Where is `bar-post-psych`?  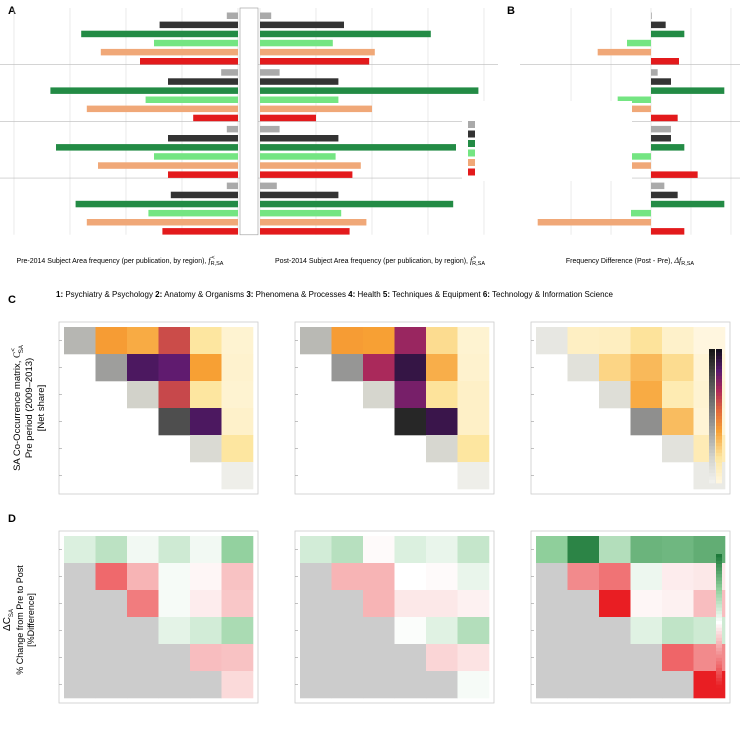 bar-post-psych is located at coordinates (305, 231).